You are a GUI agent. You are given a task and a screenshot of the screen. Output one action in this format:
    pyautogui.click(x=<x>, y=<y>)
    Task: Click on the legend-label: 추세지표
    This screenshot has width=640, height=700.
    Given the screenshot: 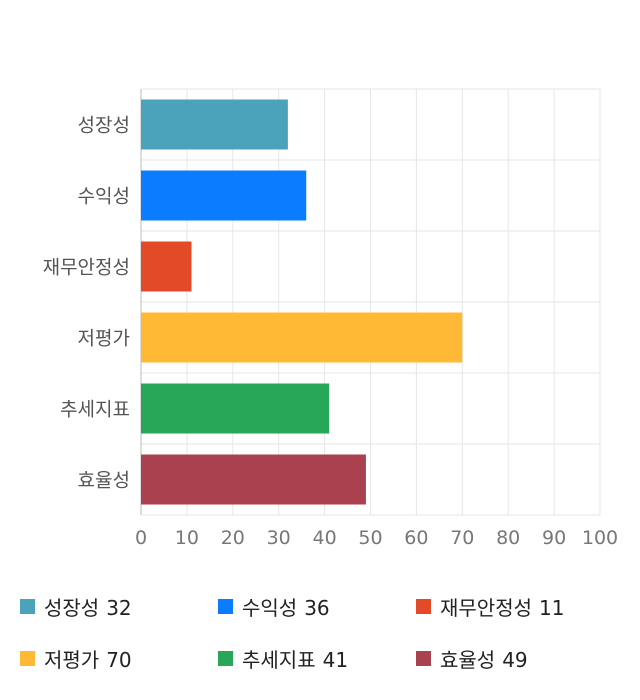 What is the action you would take?
    pyautogui.click(x=279, y=659)
    